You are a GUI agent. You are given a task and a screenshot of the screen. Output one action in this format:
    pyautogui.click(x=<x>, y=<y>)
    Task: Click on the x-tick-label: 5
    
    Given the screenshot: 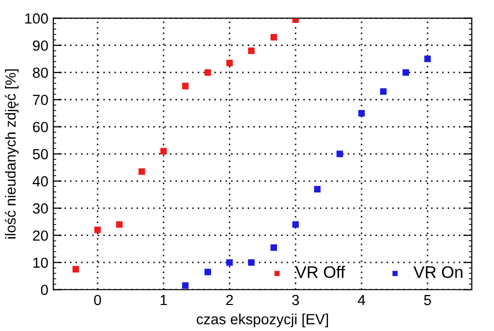 What is the action you would take?
    pyautogui.click(x=427, y=300)
    